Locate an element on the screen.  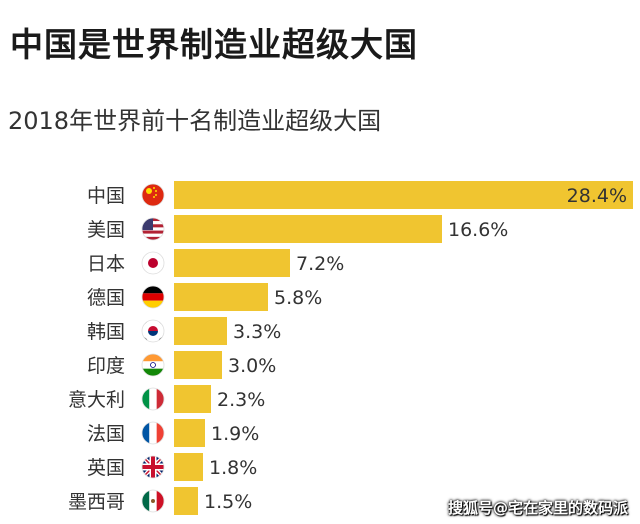
uk-flag-icon is located at coordinates (153, 467).